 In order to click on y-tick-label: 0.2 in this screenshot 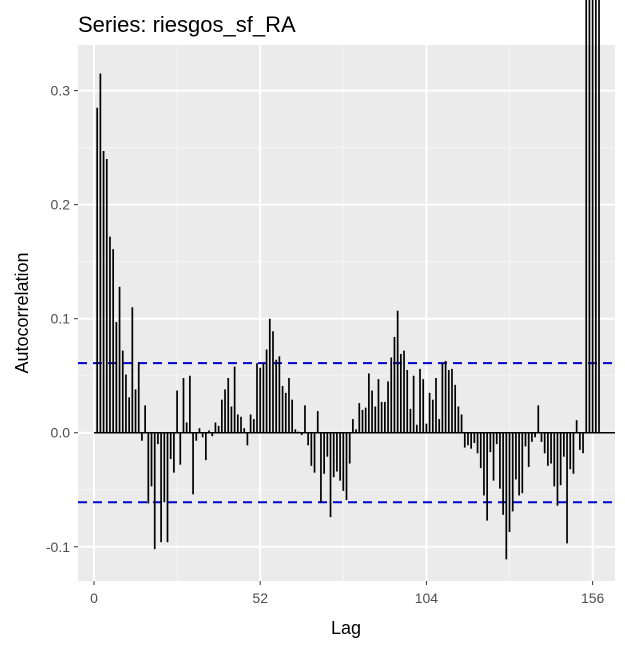, I will do `click(61, 205)`.